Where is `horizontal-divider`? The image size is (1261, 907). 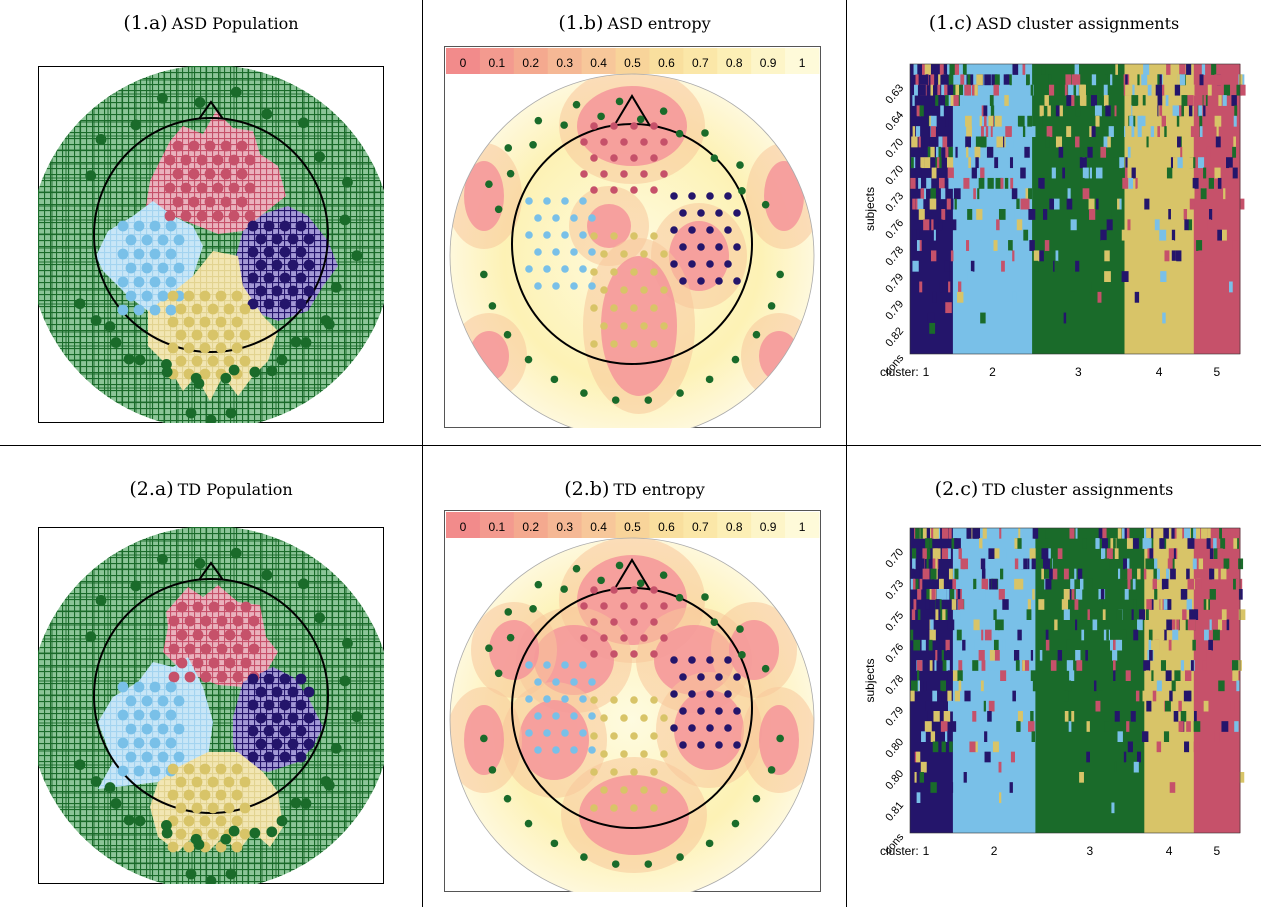 horizontal-divider is located at coordinates (630, 445).